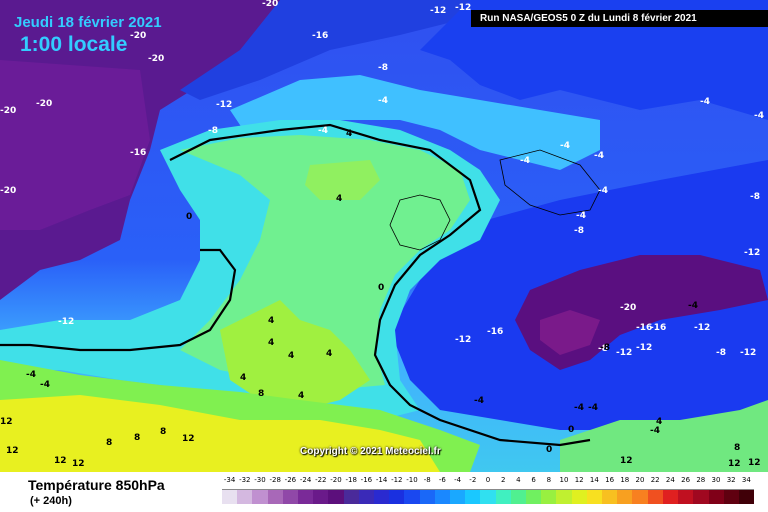  Describe the element at coordinates (610, 480) in the screenshot. I see `scale-label: 16` at that location.